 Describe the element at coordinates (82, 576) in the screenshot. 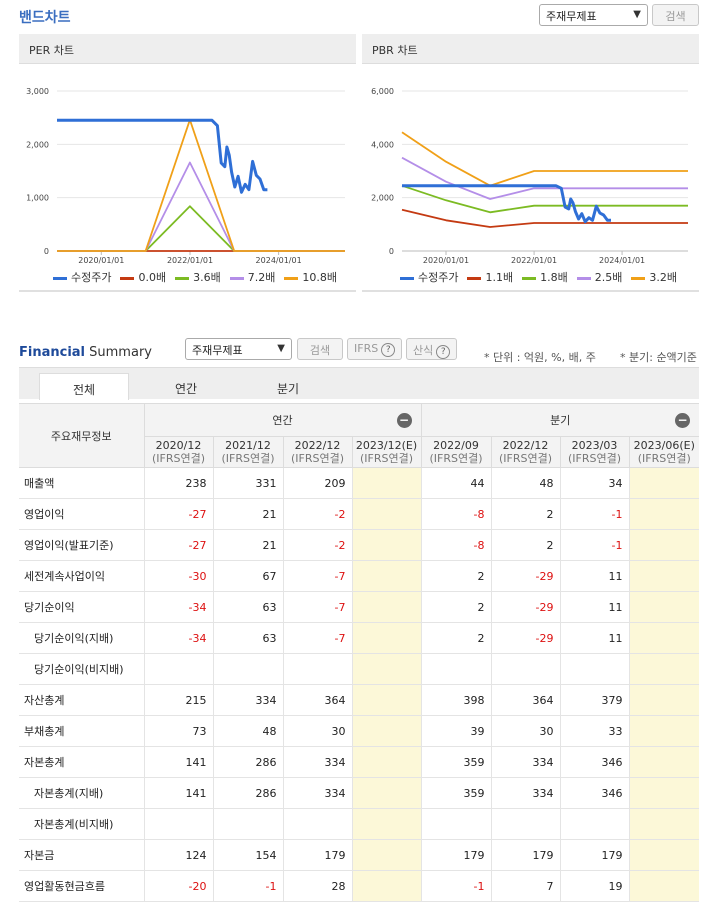

I see `row-label: 세전계속사업이익` at that location.